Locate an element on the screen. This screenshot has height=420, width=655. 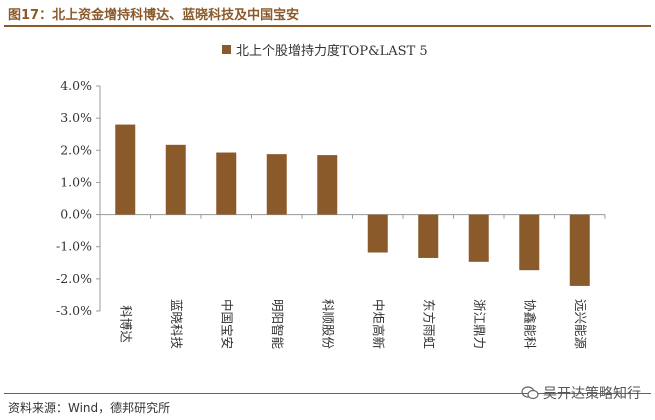
y-tick-label: -1.0% is located at coordinates (74, 246).